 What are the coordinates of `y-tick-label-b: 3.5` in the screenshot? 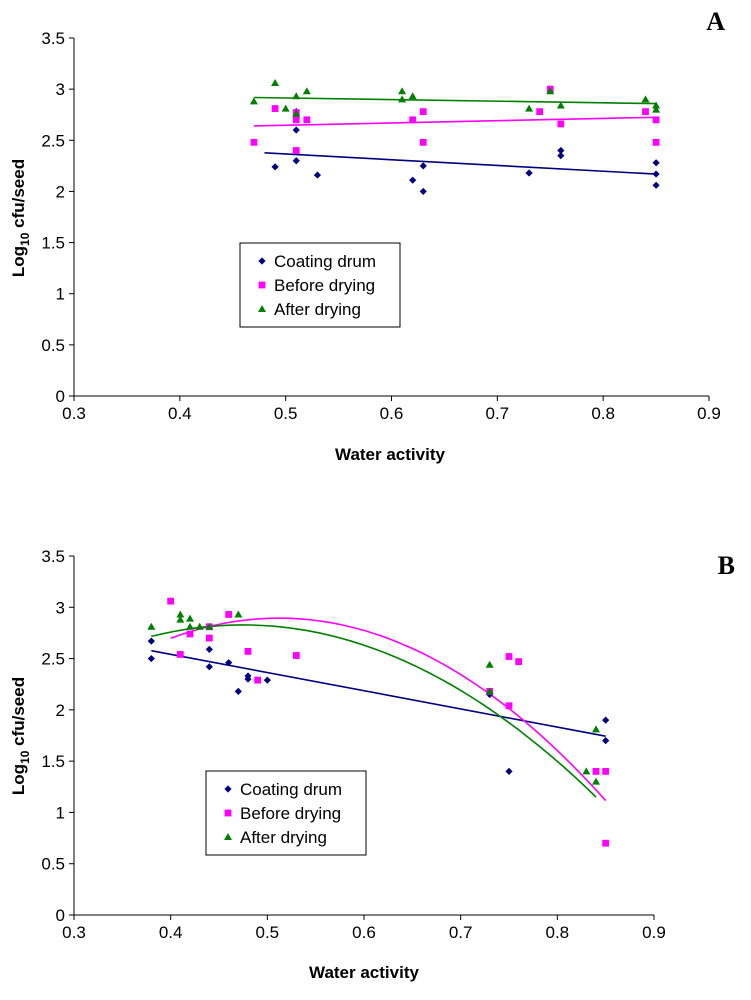 It's located at (53, 556).